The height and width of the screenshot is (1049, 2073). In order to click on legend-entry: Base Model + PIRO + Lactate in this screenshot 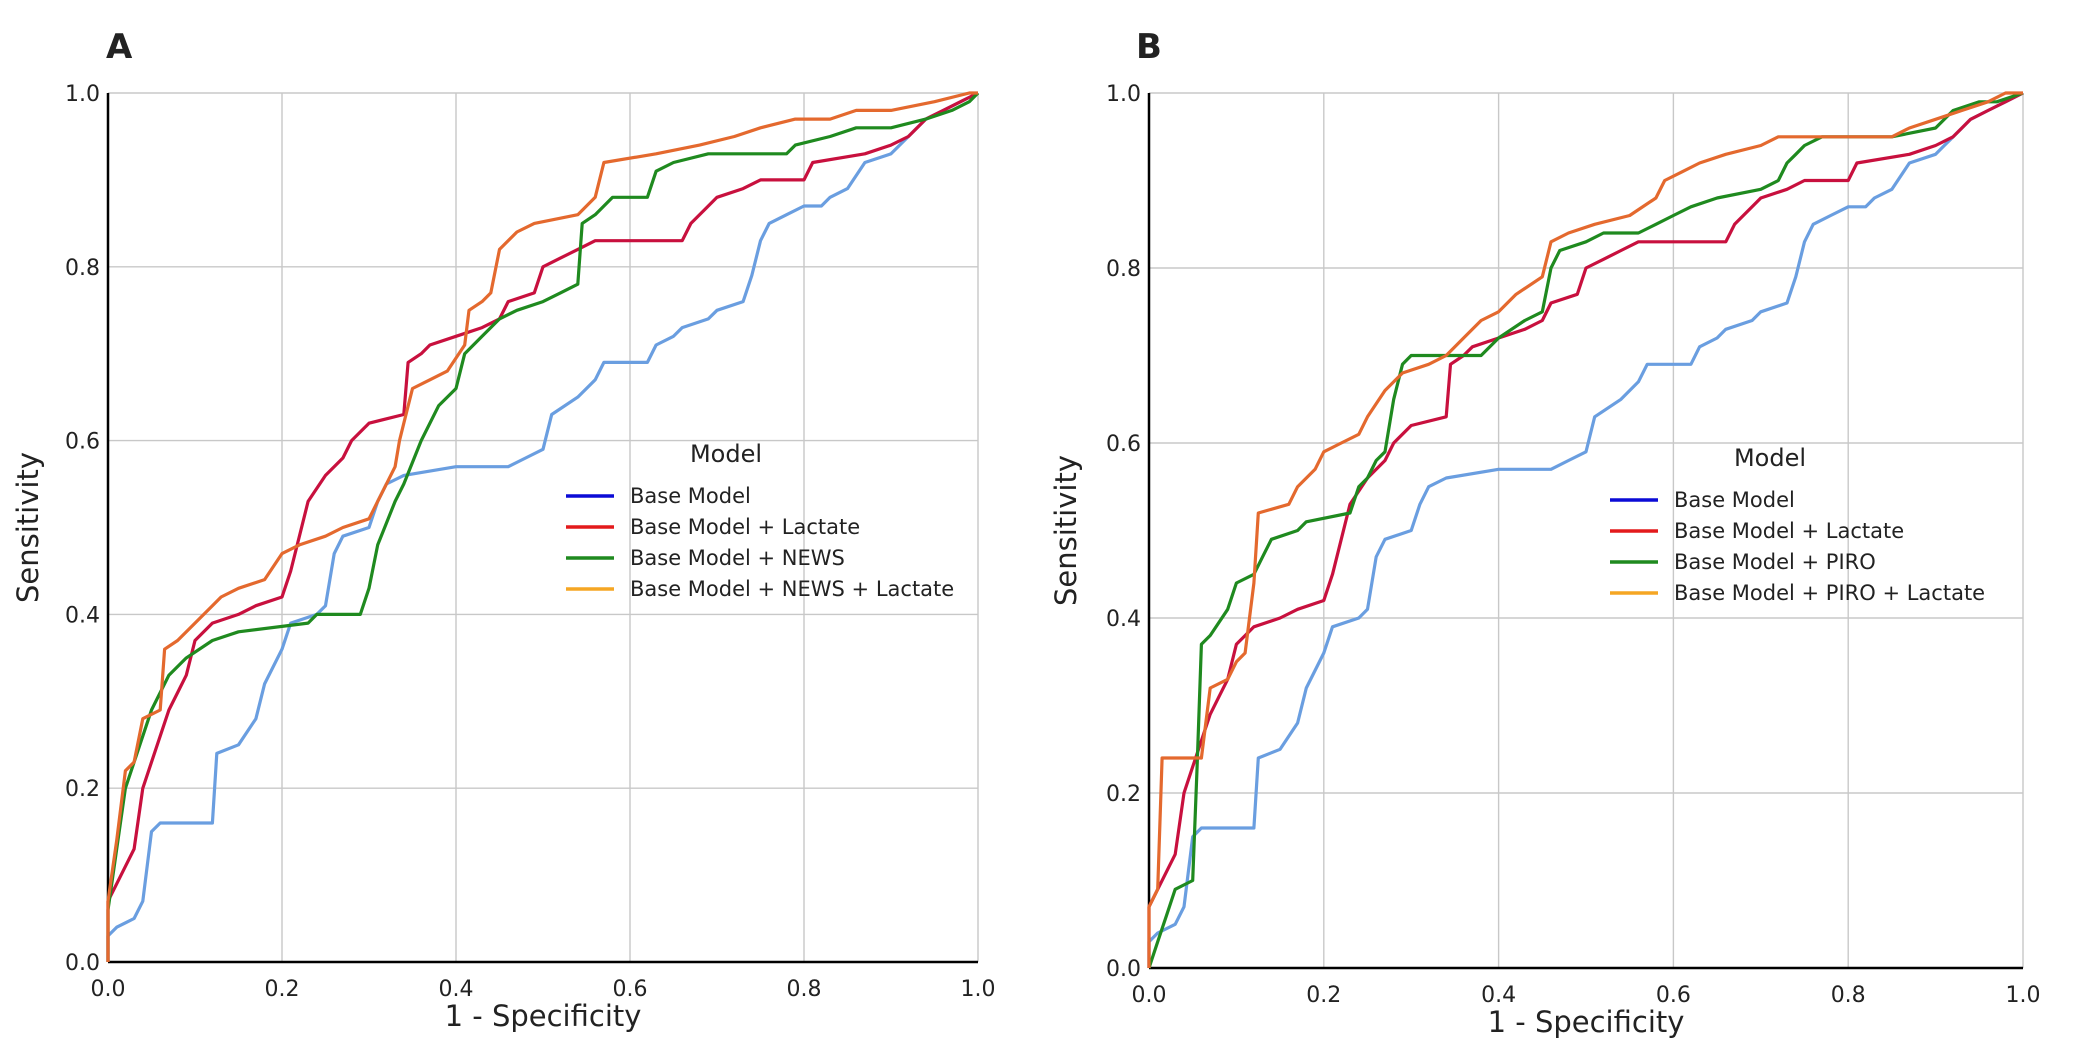, I will do `click(1797, 593)`.